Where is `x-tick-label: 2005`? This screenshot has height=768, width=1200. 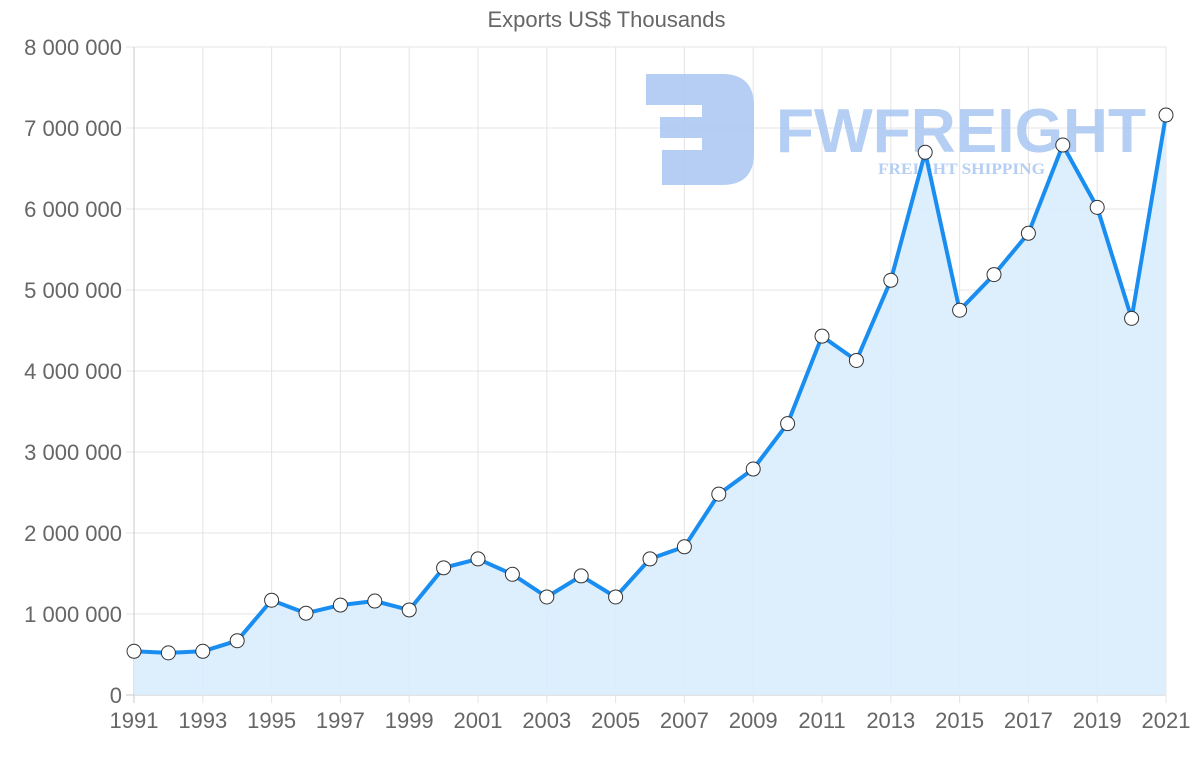 x-tick-label: 2005 is located at coordinates (615, 720).